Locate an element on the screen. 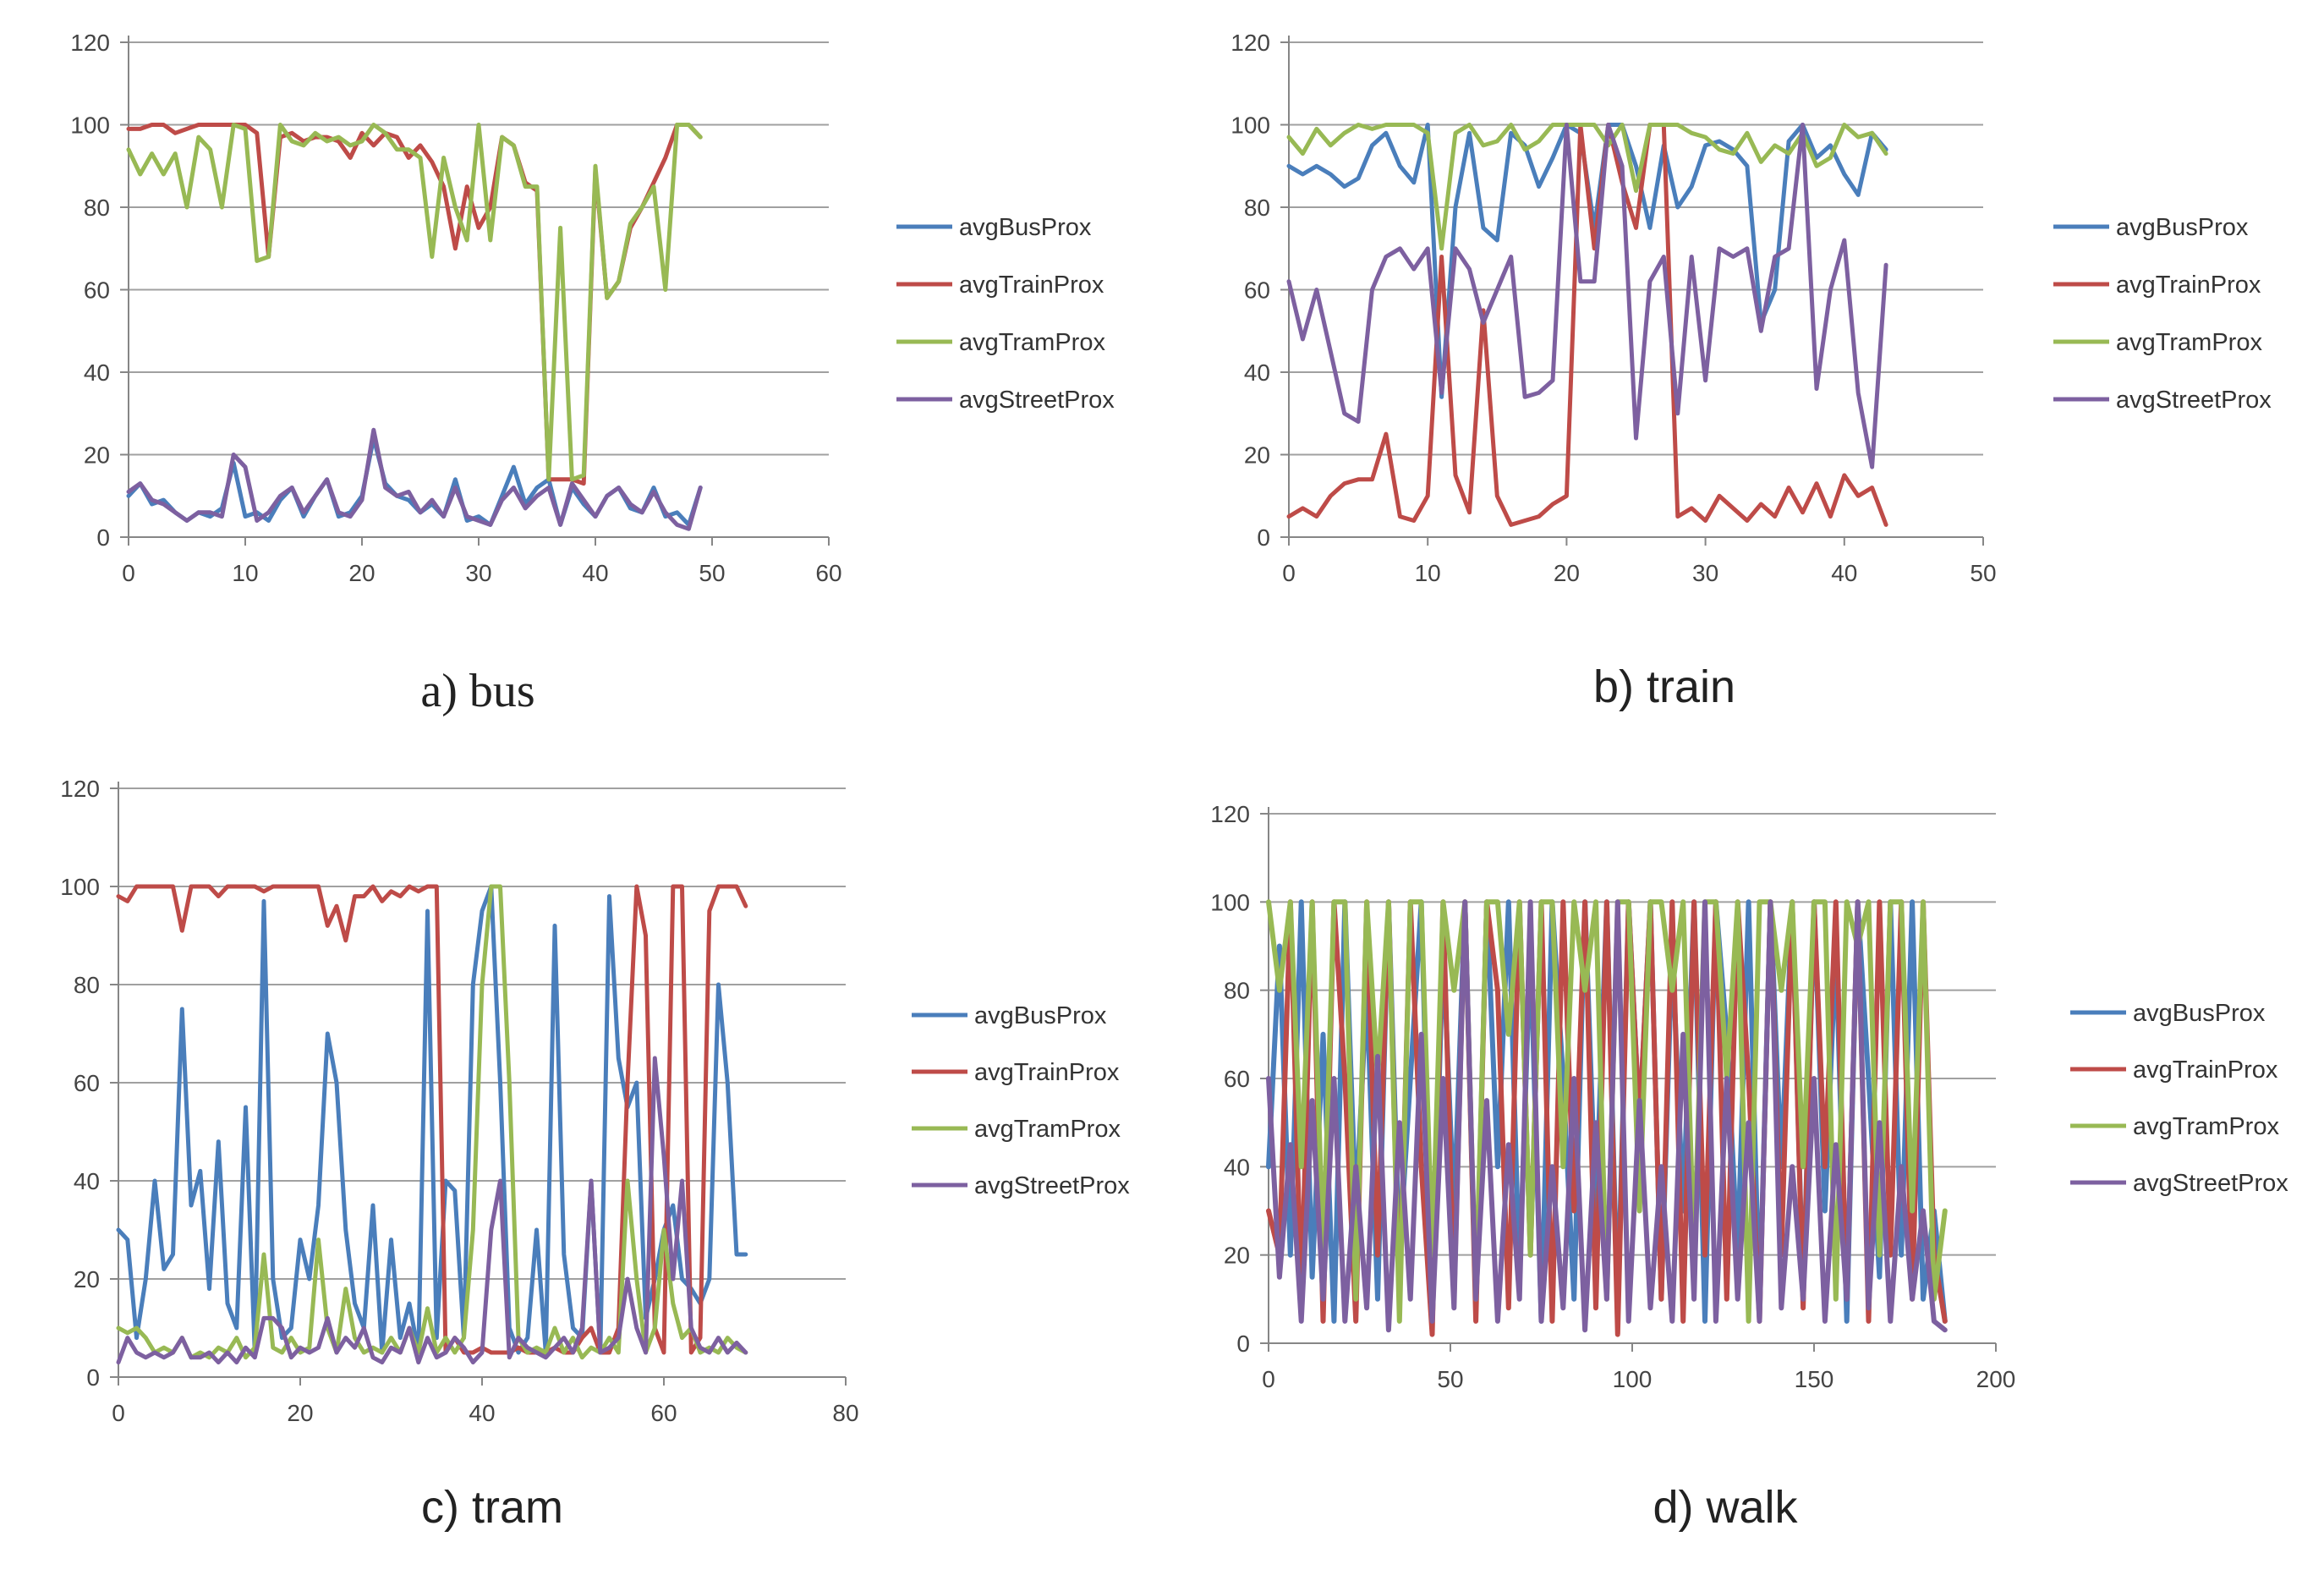  chart-caption: b) train is located at coordinates (1664, 686).